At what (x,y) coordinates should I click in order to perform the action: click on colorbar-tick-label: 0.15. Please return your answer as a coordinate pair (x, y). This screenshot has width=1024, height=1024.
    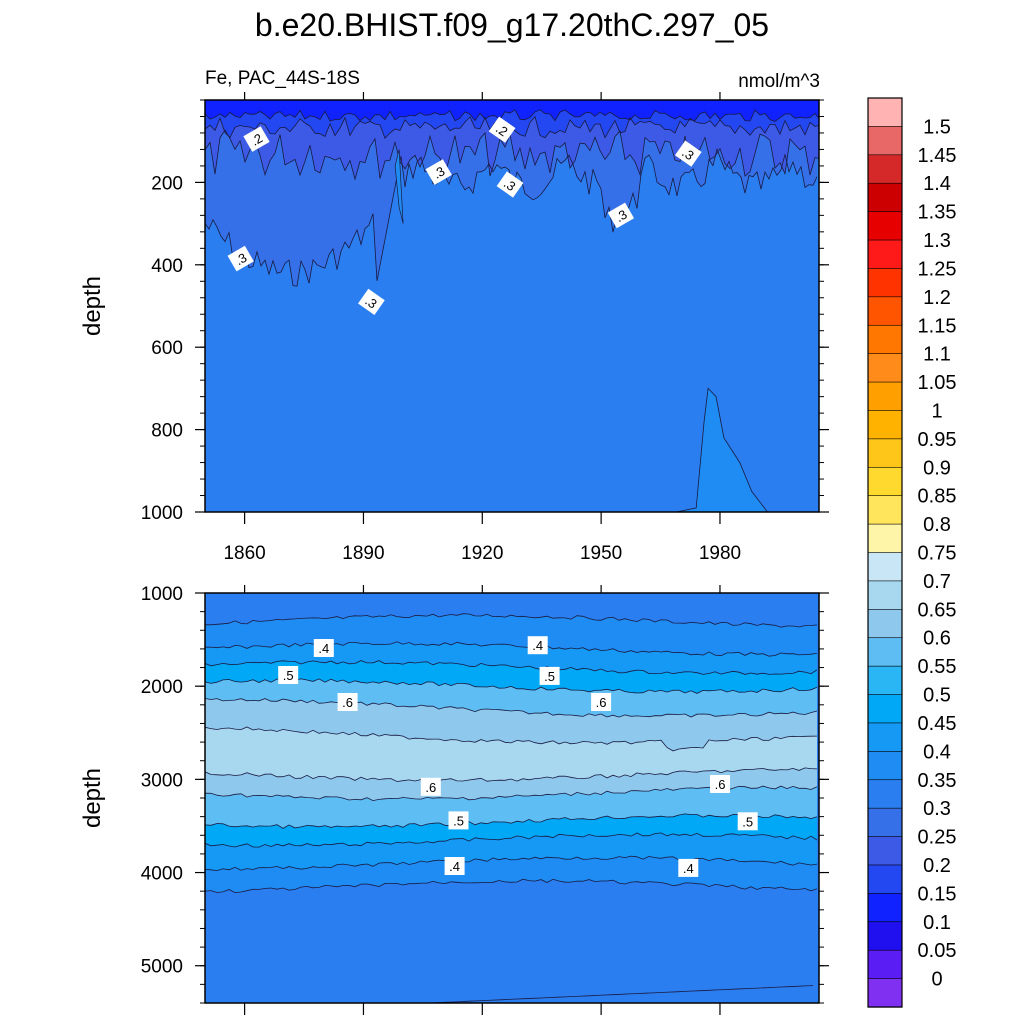
    Looking at the image, I should click on (937, 894).